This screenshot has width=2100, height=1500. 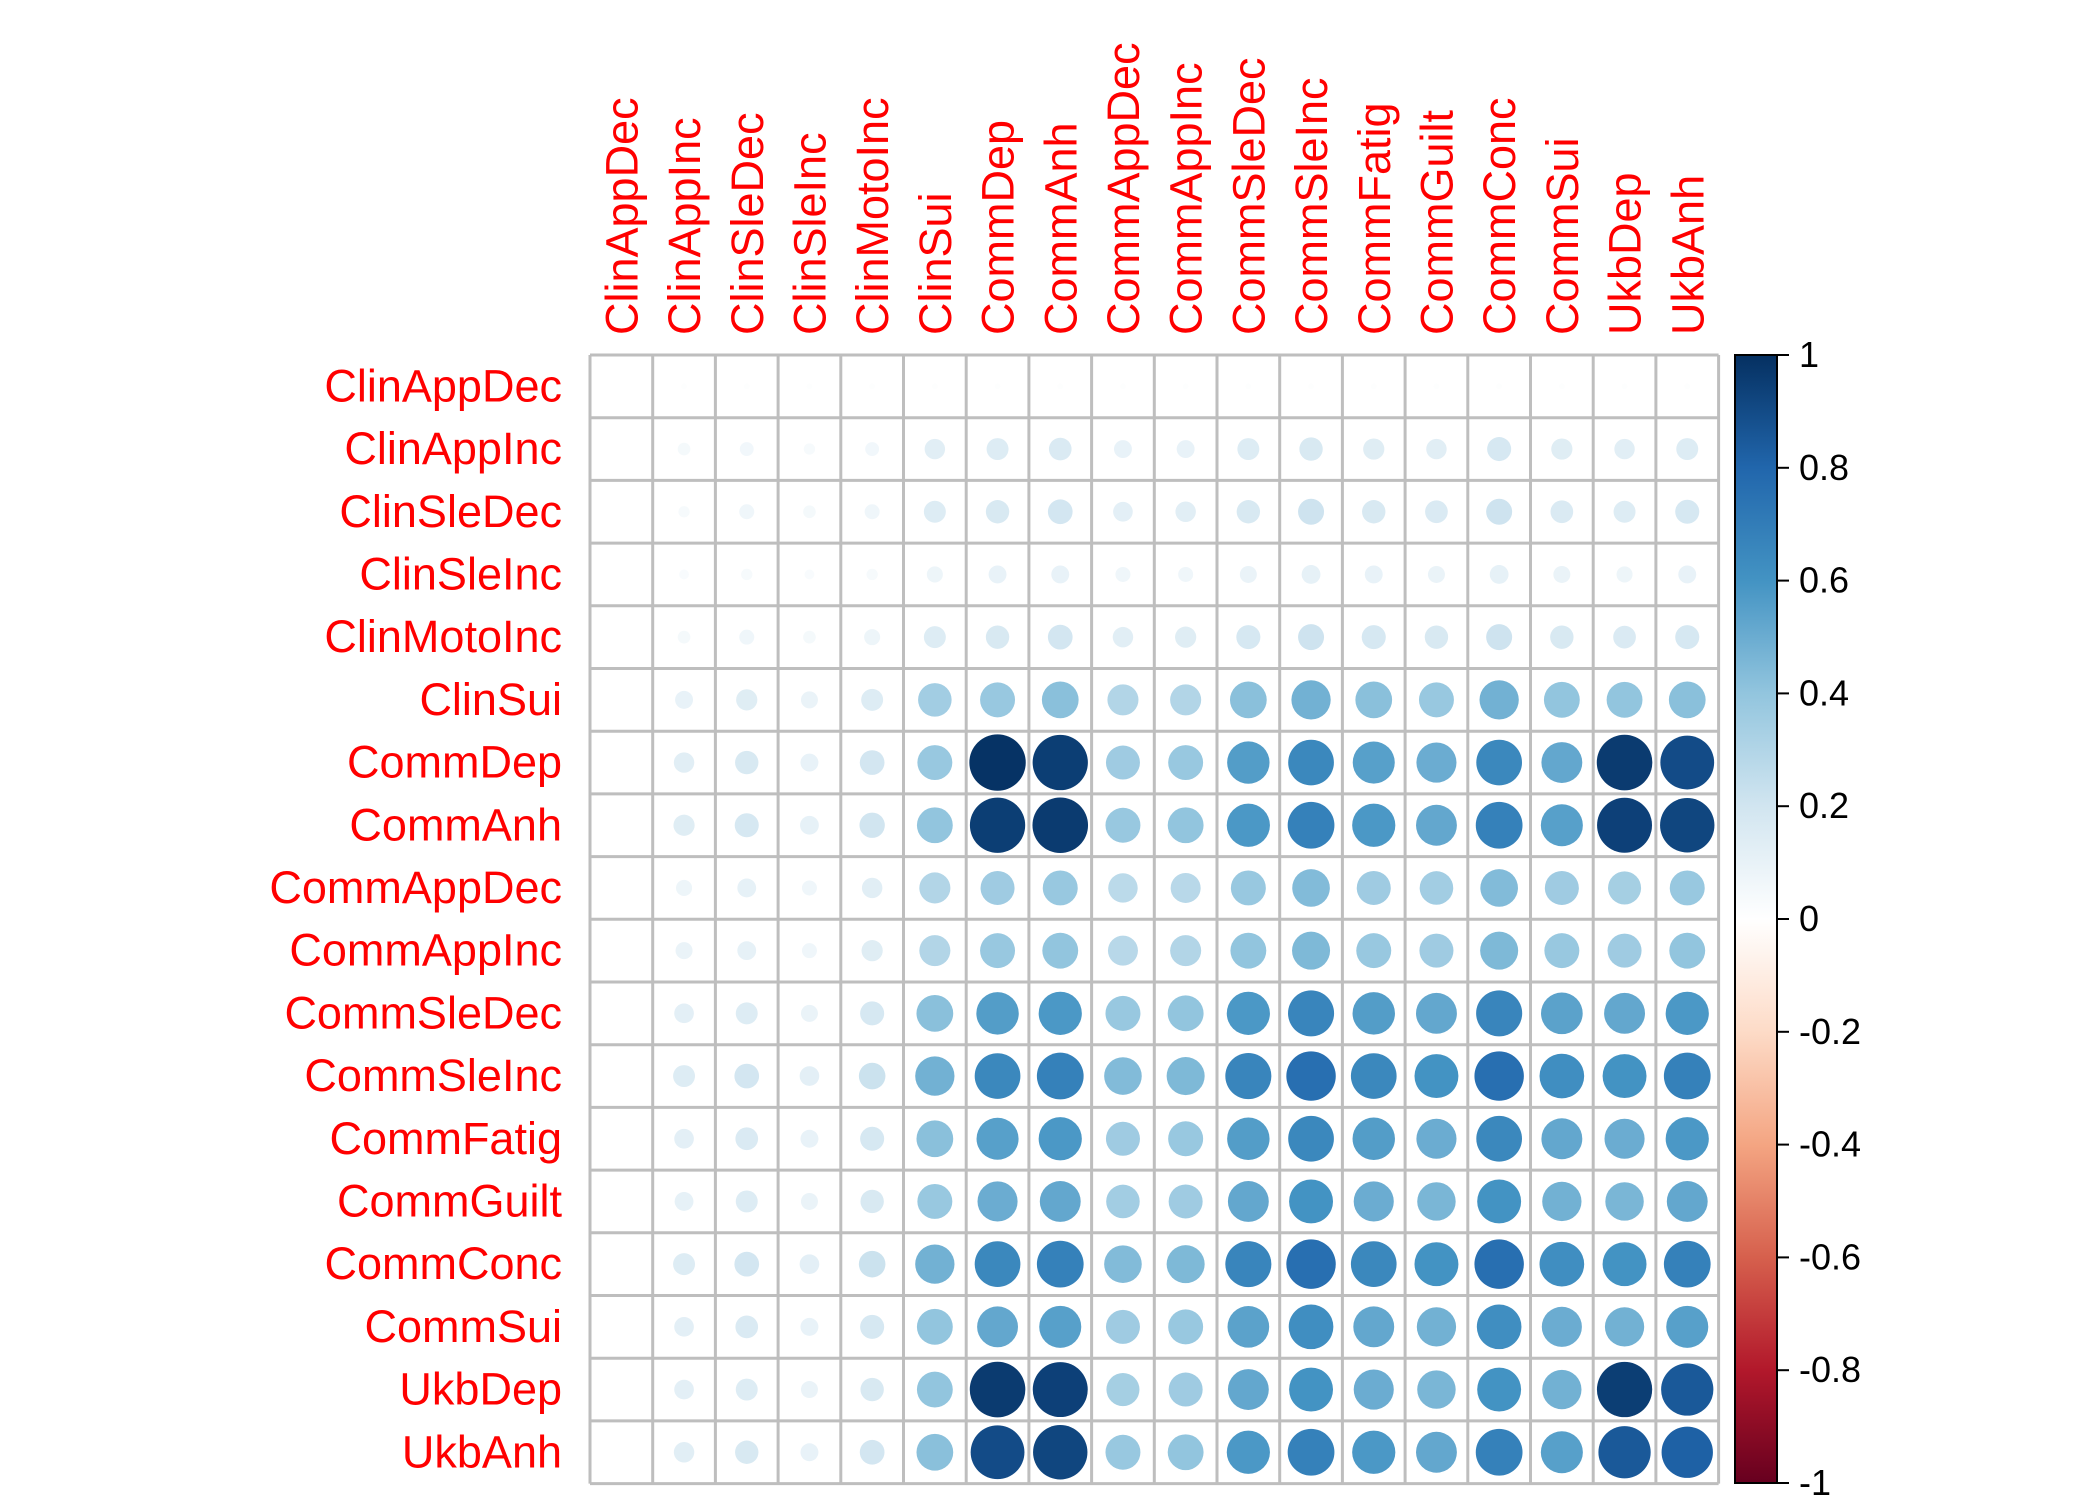 What do you see at coordinates (872, 888) in the screenshot?
I see `corr-circle-CommAppDec-ClinMotoInc` at bounding box center [872, 888].